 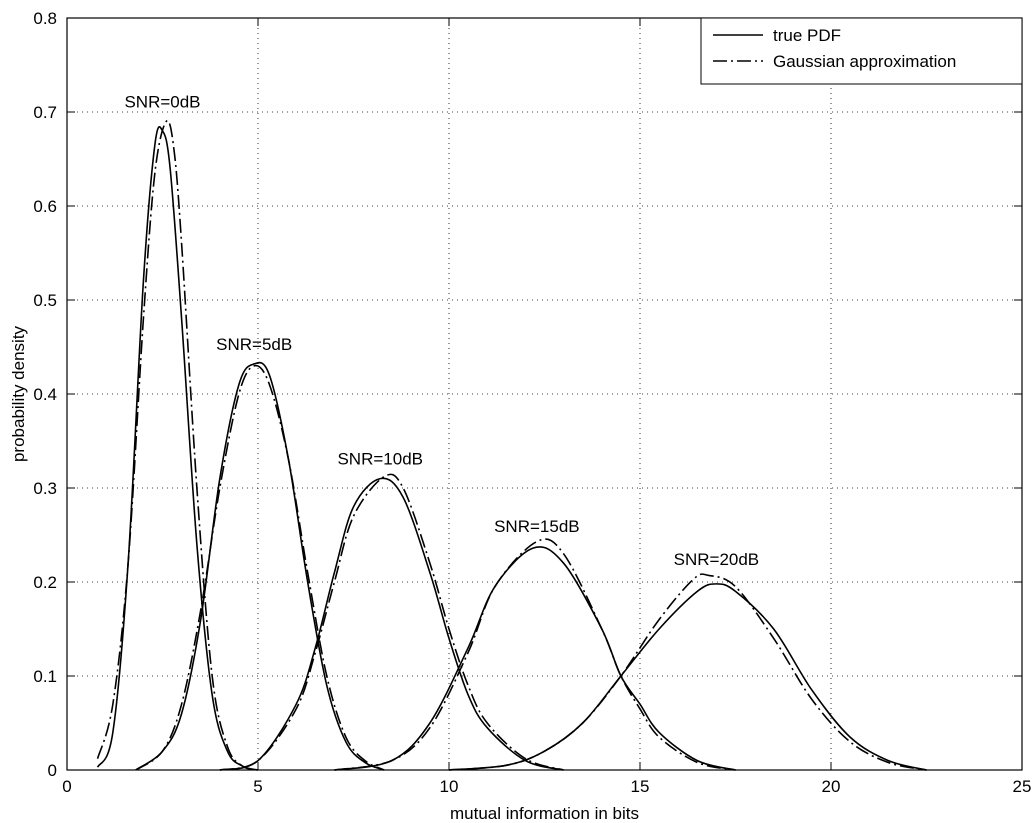 What do you see at coordinates (45, 394) in the screenshot?
I see `y-tick-label: 0.4` at bounding box center [45, 394].